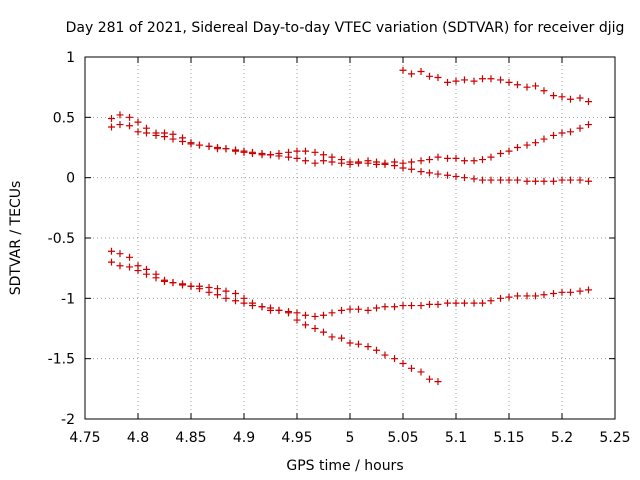 Image resolution: width=640 pixels, height=480 pixels. What do you see at coordinates (456, 438) in the screenshot?
I see `x-tick-label: 5.1` at bounding box center [456, 438].